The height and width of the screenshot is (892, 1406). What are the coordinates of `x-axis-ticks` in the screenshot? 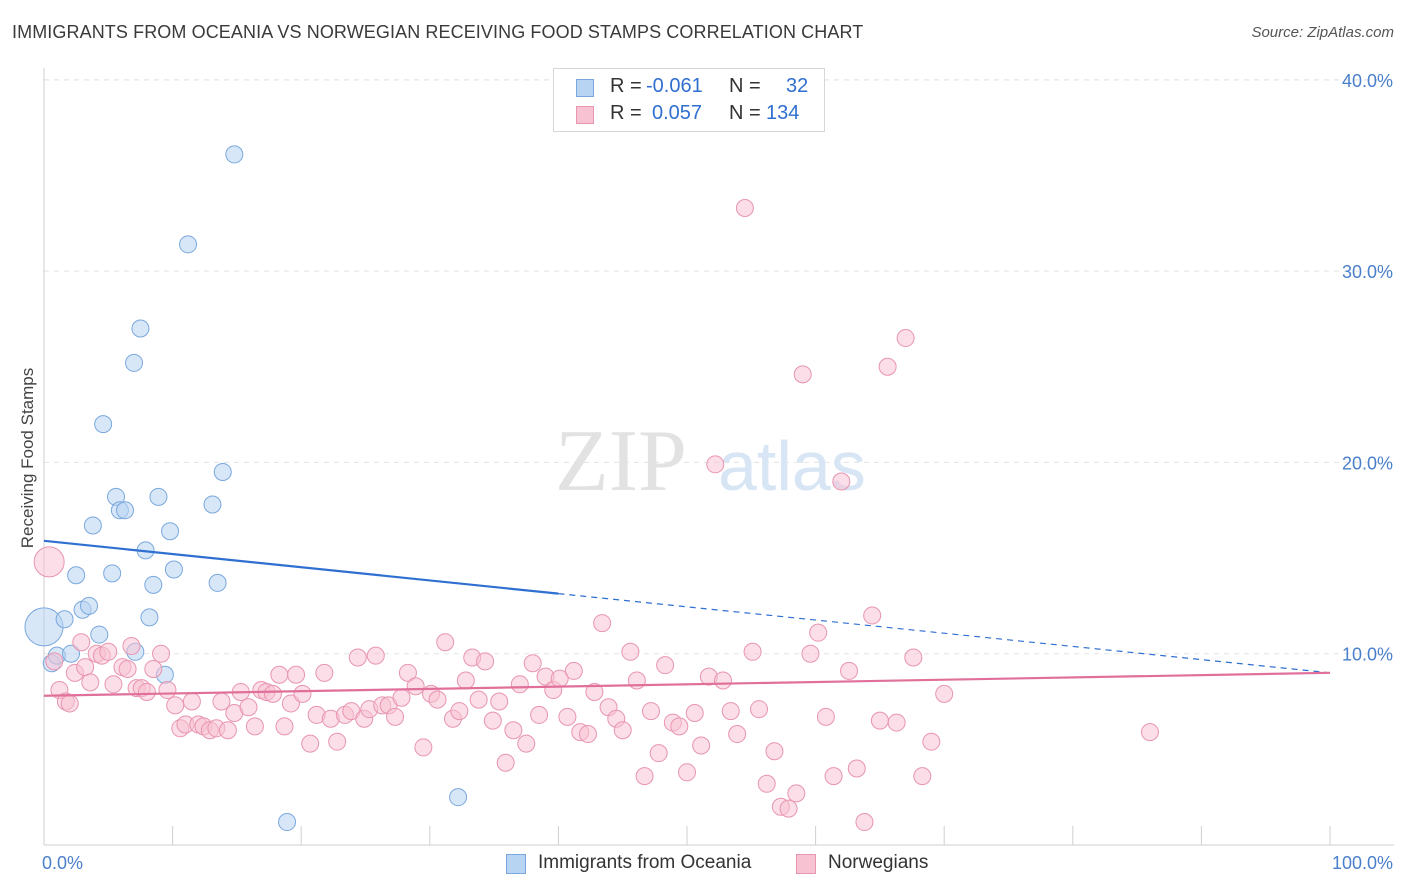 It's located at (687, 835).